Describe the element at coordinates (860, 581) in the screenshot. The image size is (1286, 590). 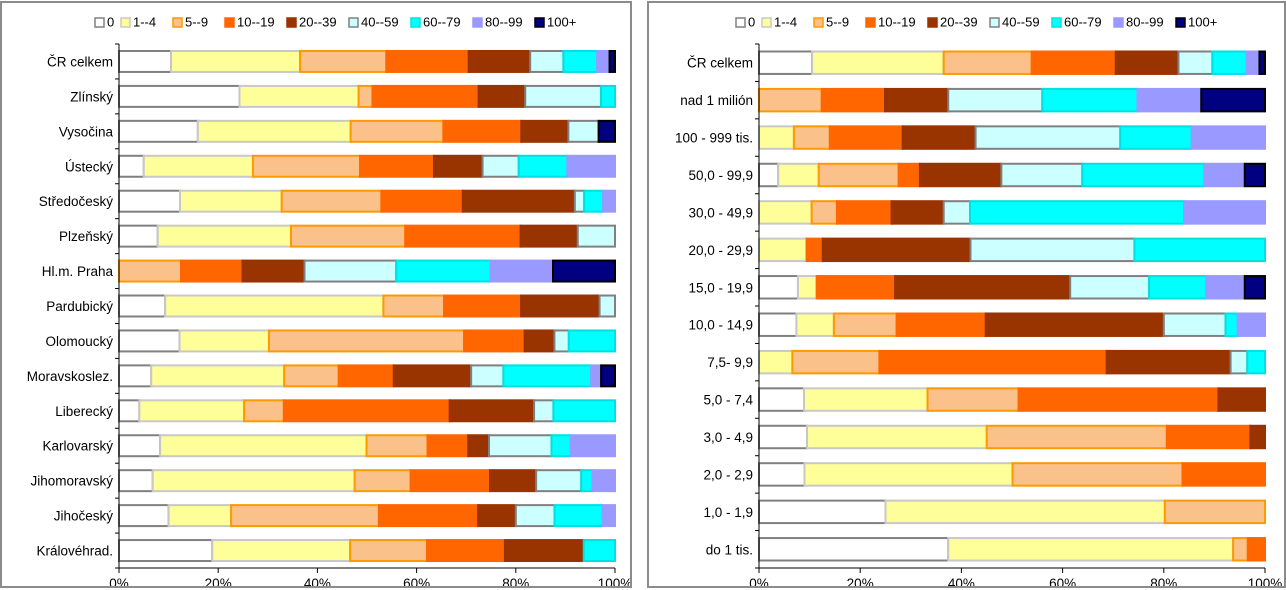
I see `value-tick-label: 20%` at that location.